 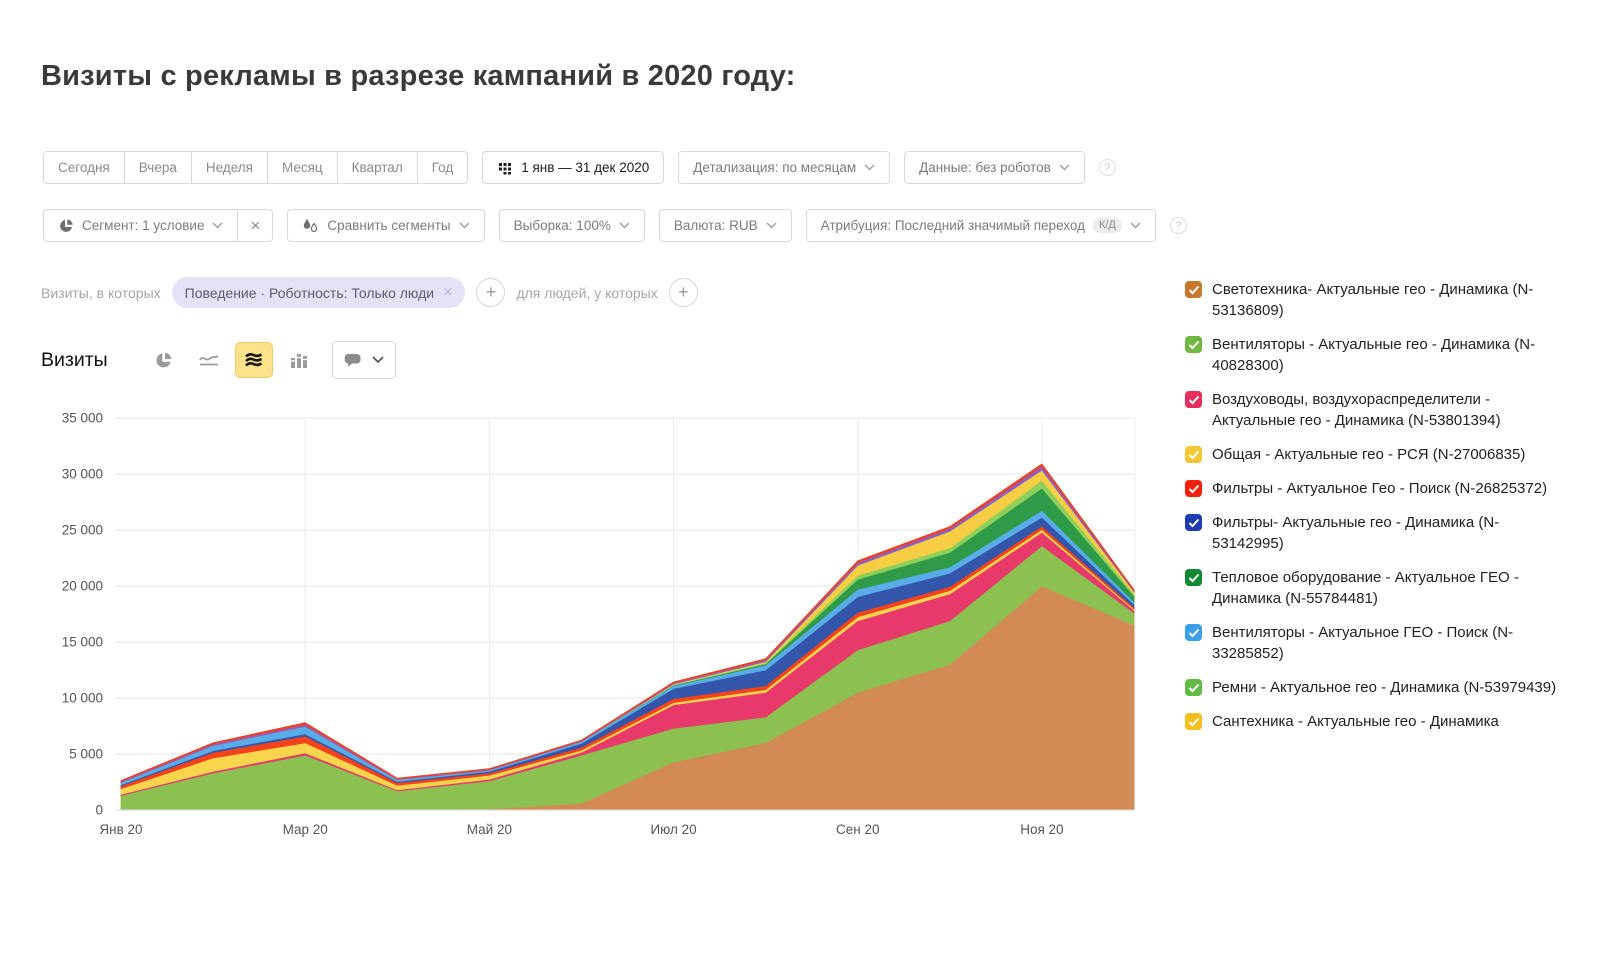 I want to click on detail-dropdown: Детализация: по месяцам, so click(x=784, y=167).